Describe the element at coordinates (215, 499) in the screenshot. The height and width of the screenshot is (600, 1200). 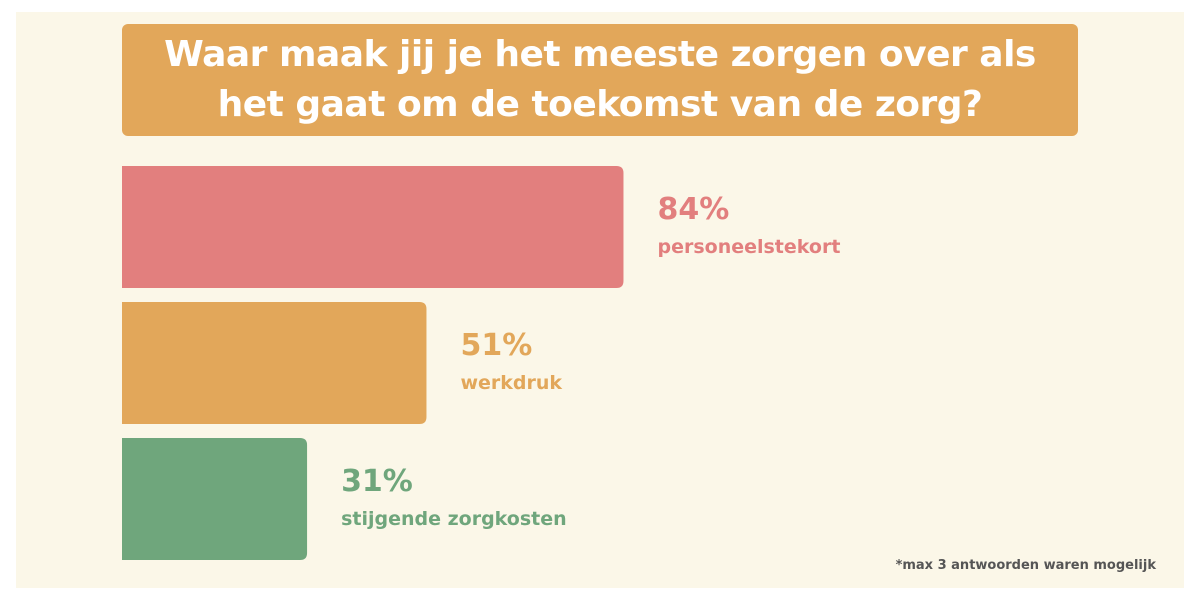
I see `bar-stijgende-zorgkosten` at that location.